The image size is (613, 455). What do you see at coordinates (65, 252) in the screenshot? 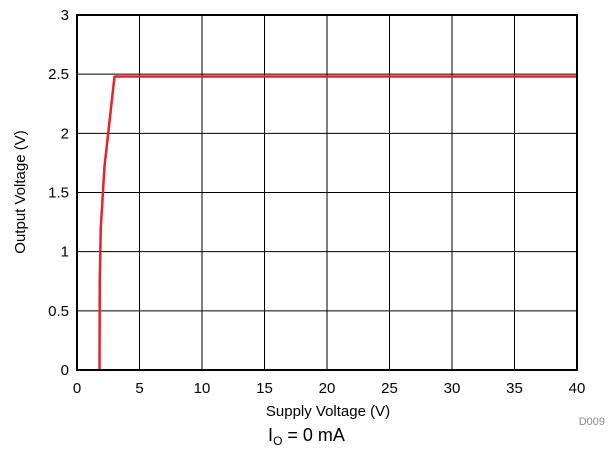
I see `y-tick-label: 1` at bounding box center [65, 252].